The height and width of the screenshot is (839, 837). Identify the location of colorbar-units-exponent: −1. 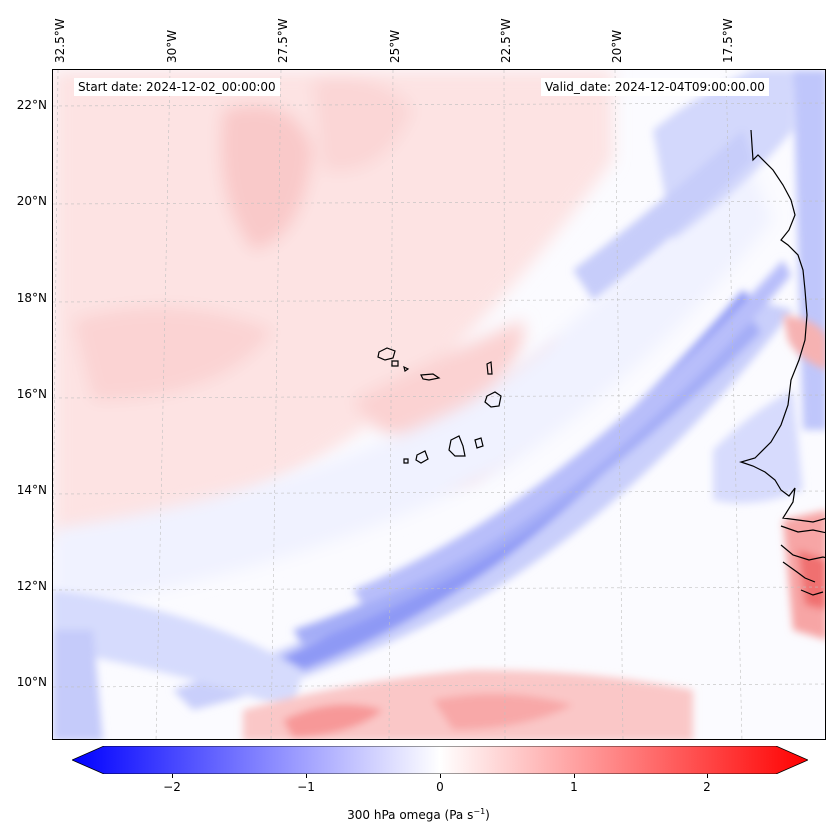
(479, 811).